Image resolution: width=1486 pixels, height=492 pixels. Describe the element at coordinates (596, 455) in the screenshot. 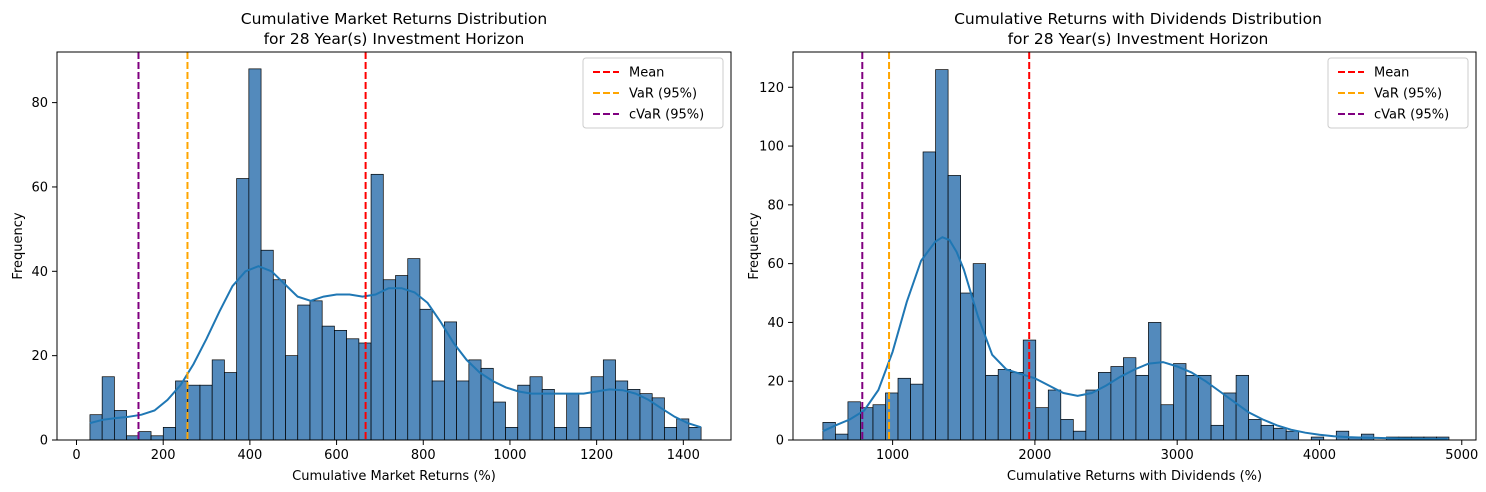

I see `x-tick-label: 1200` at that location.